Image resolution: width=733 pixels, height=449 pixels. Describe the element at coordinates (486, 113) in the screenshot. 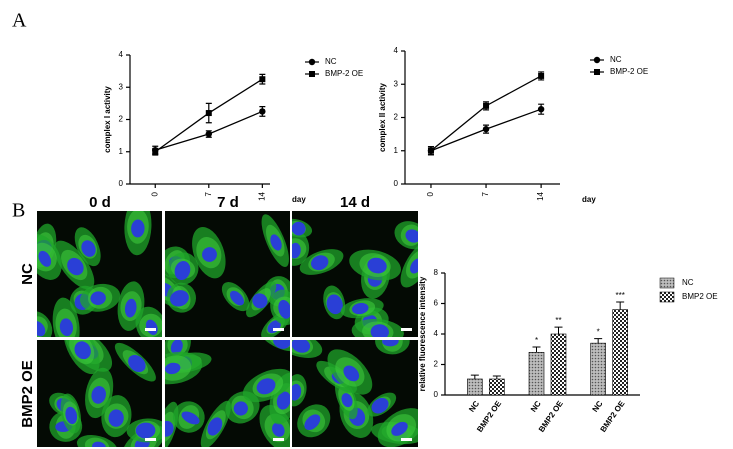

I see `line` at that location.